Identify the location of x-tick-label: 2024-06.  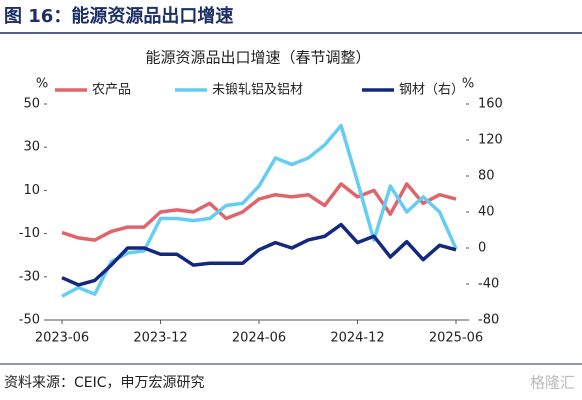
(259, 338).